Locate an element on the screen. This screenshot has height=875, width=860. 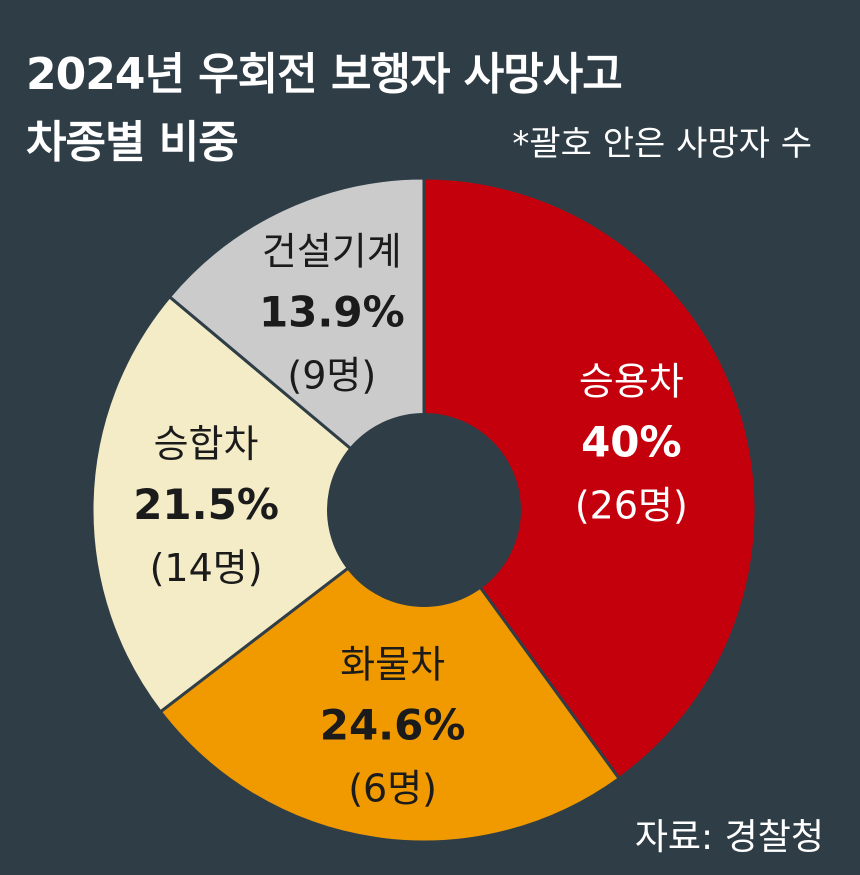
slice-count-label: (6명) is located at coordinates (392, 789).